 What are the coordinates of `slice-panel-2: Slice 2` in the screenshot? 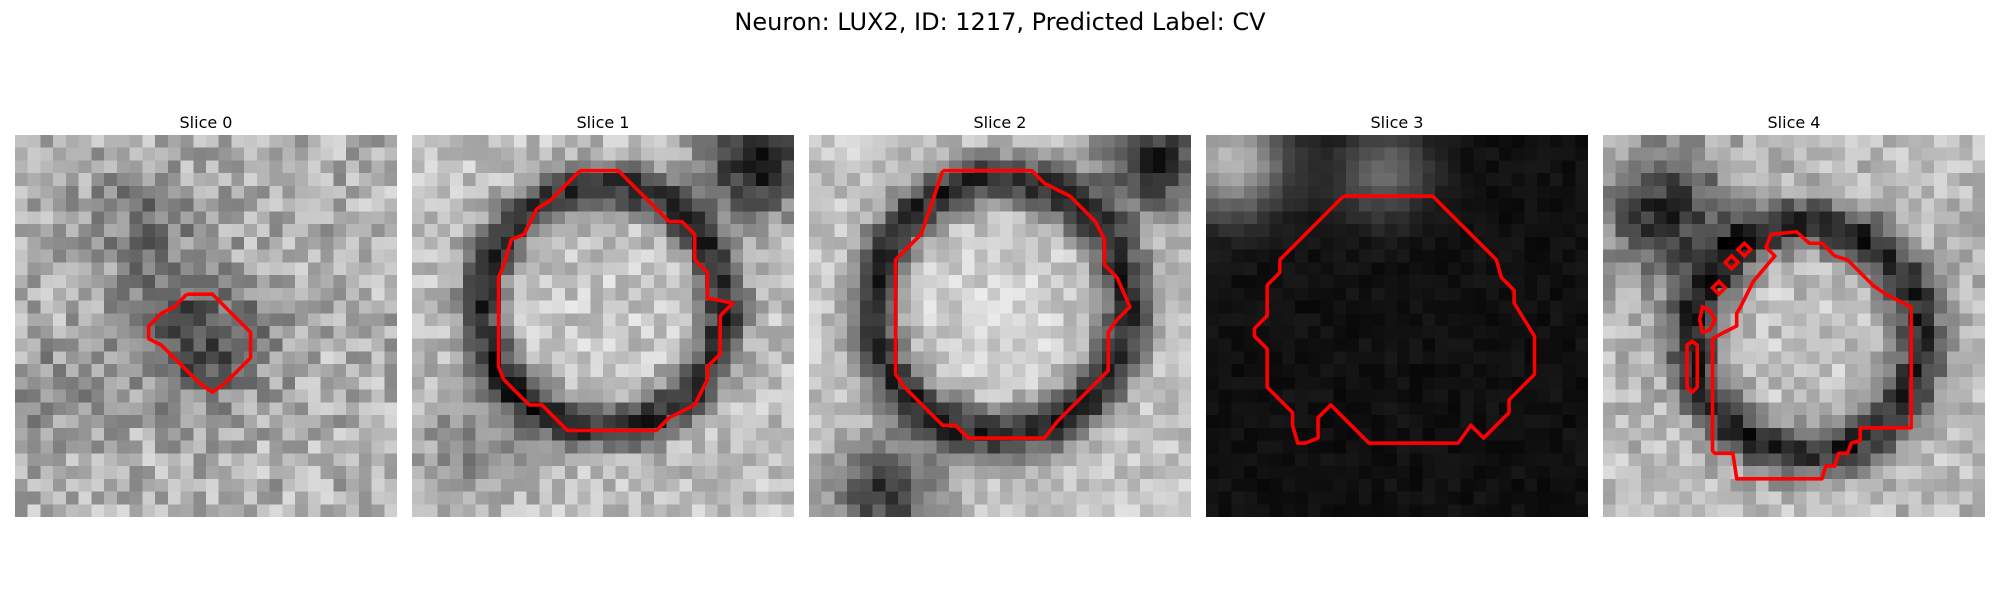 It's located at (1000, 317).